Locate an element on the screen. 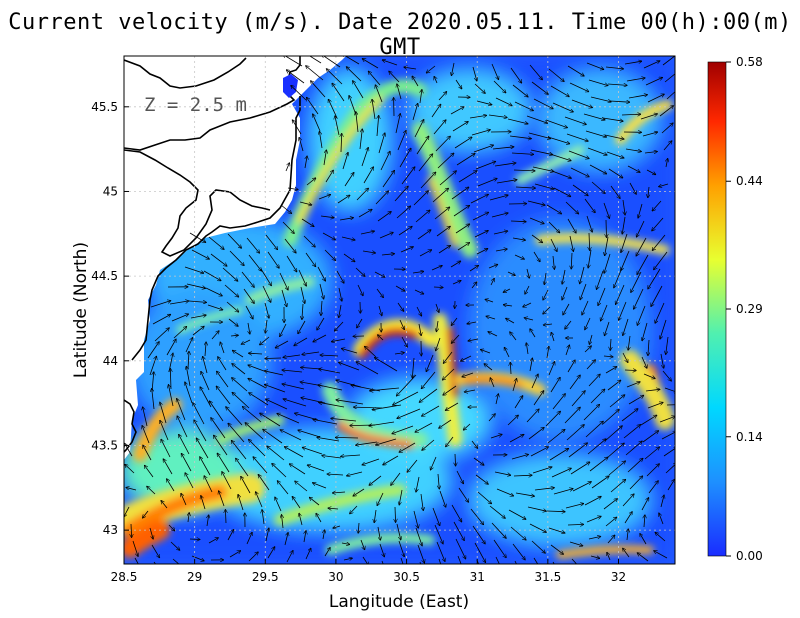  colorbar-tick-label: 0.58 is located at coordinates (749, 62).